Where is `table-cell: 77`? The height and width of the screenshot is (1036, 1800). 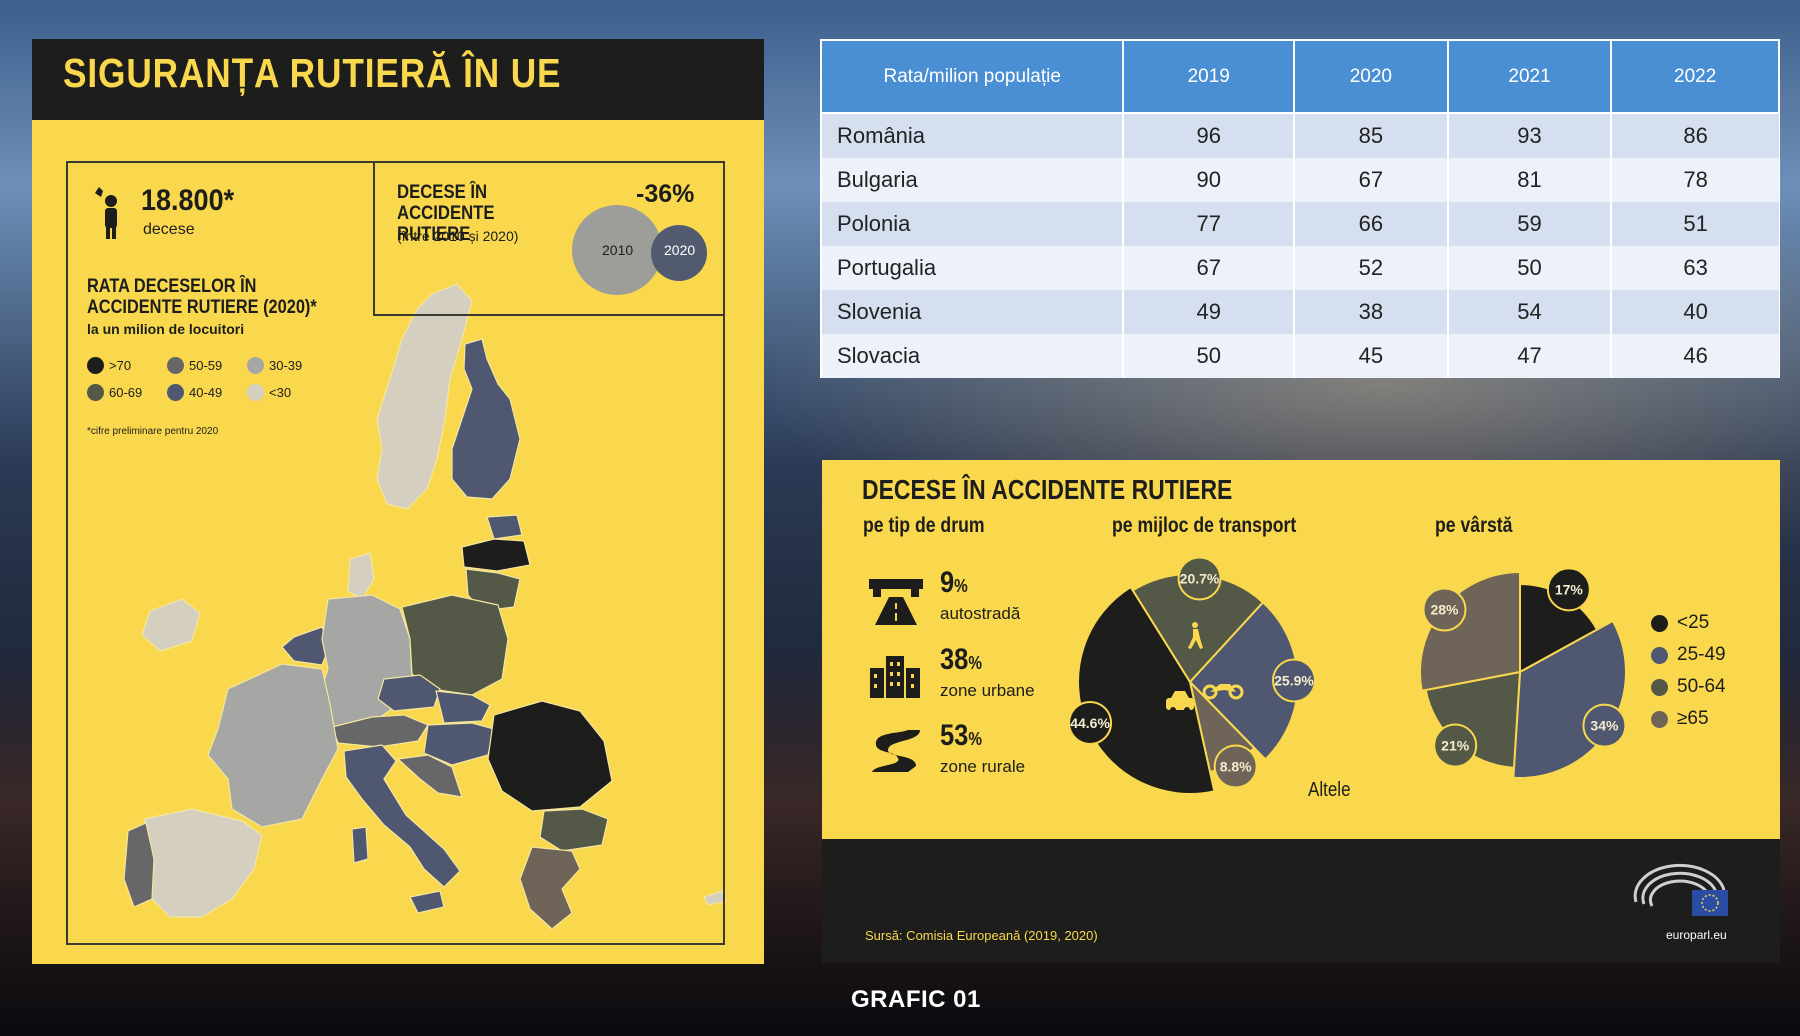
table-cell: 77 is located at coordinates (1208, 224).